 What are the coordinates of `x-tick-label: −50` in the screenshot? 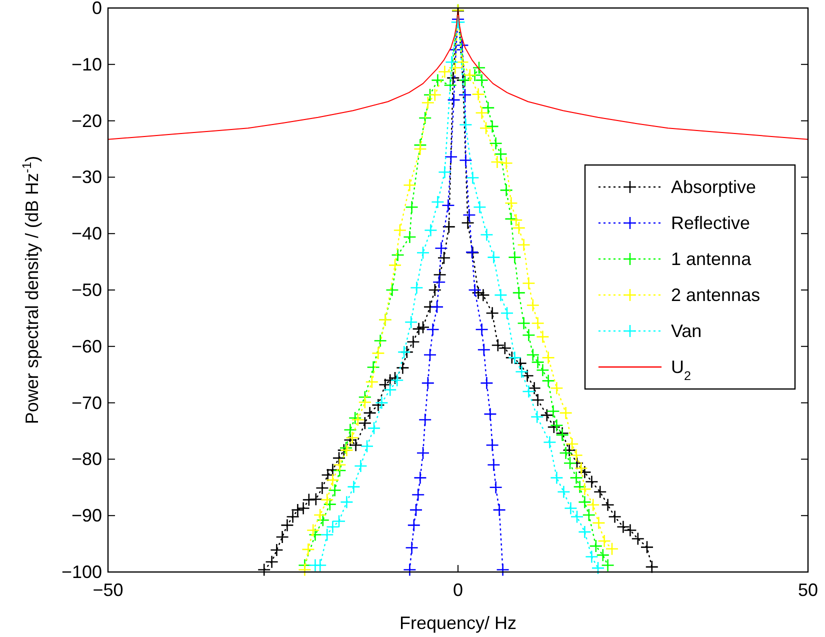 It's located at (108, 590).